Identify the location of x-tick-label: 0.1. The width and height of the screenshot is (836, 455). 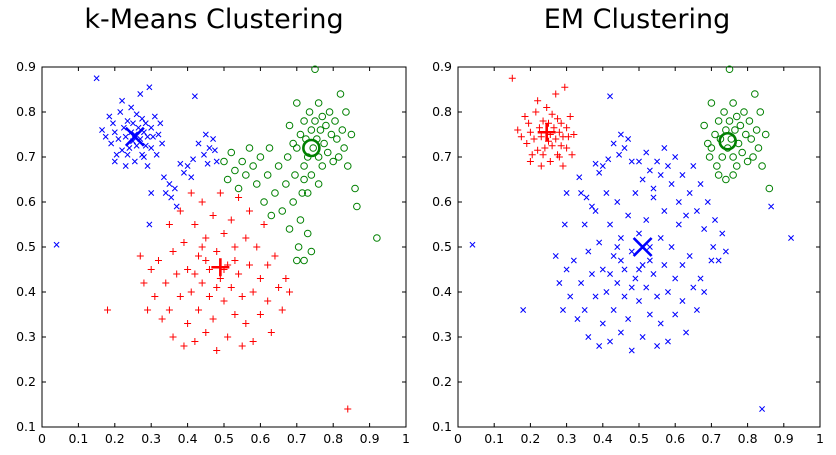
(494, 438).